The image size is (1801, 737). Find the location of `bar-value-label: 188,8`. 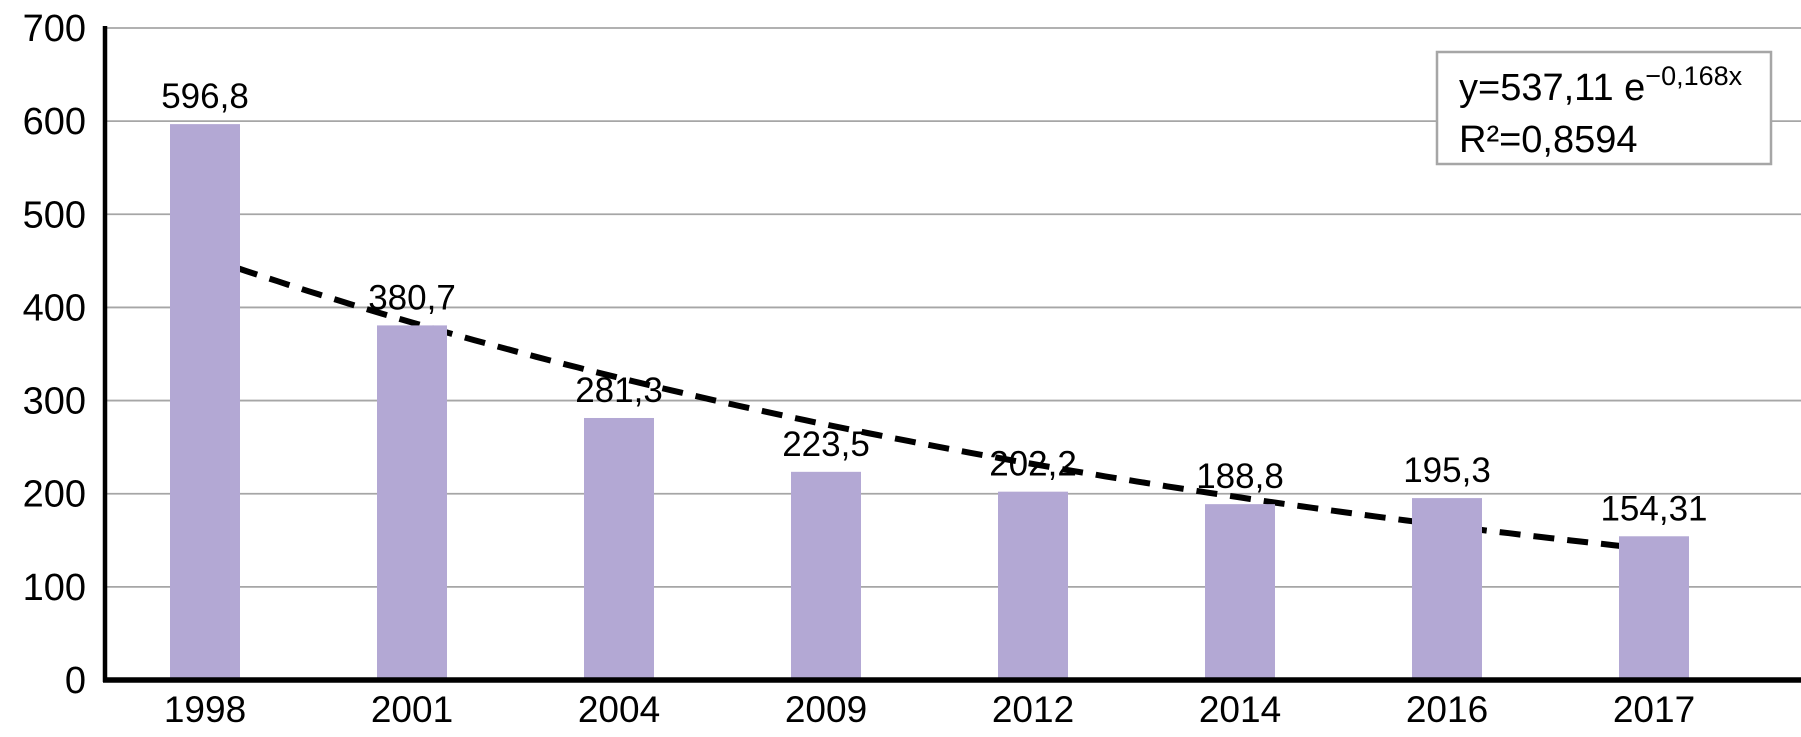

bar-value-label: 188,8 is located at coordinates (1240, 476).